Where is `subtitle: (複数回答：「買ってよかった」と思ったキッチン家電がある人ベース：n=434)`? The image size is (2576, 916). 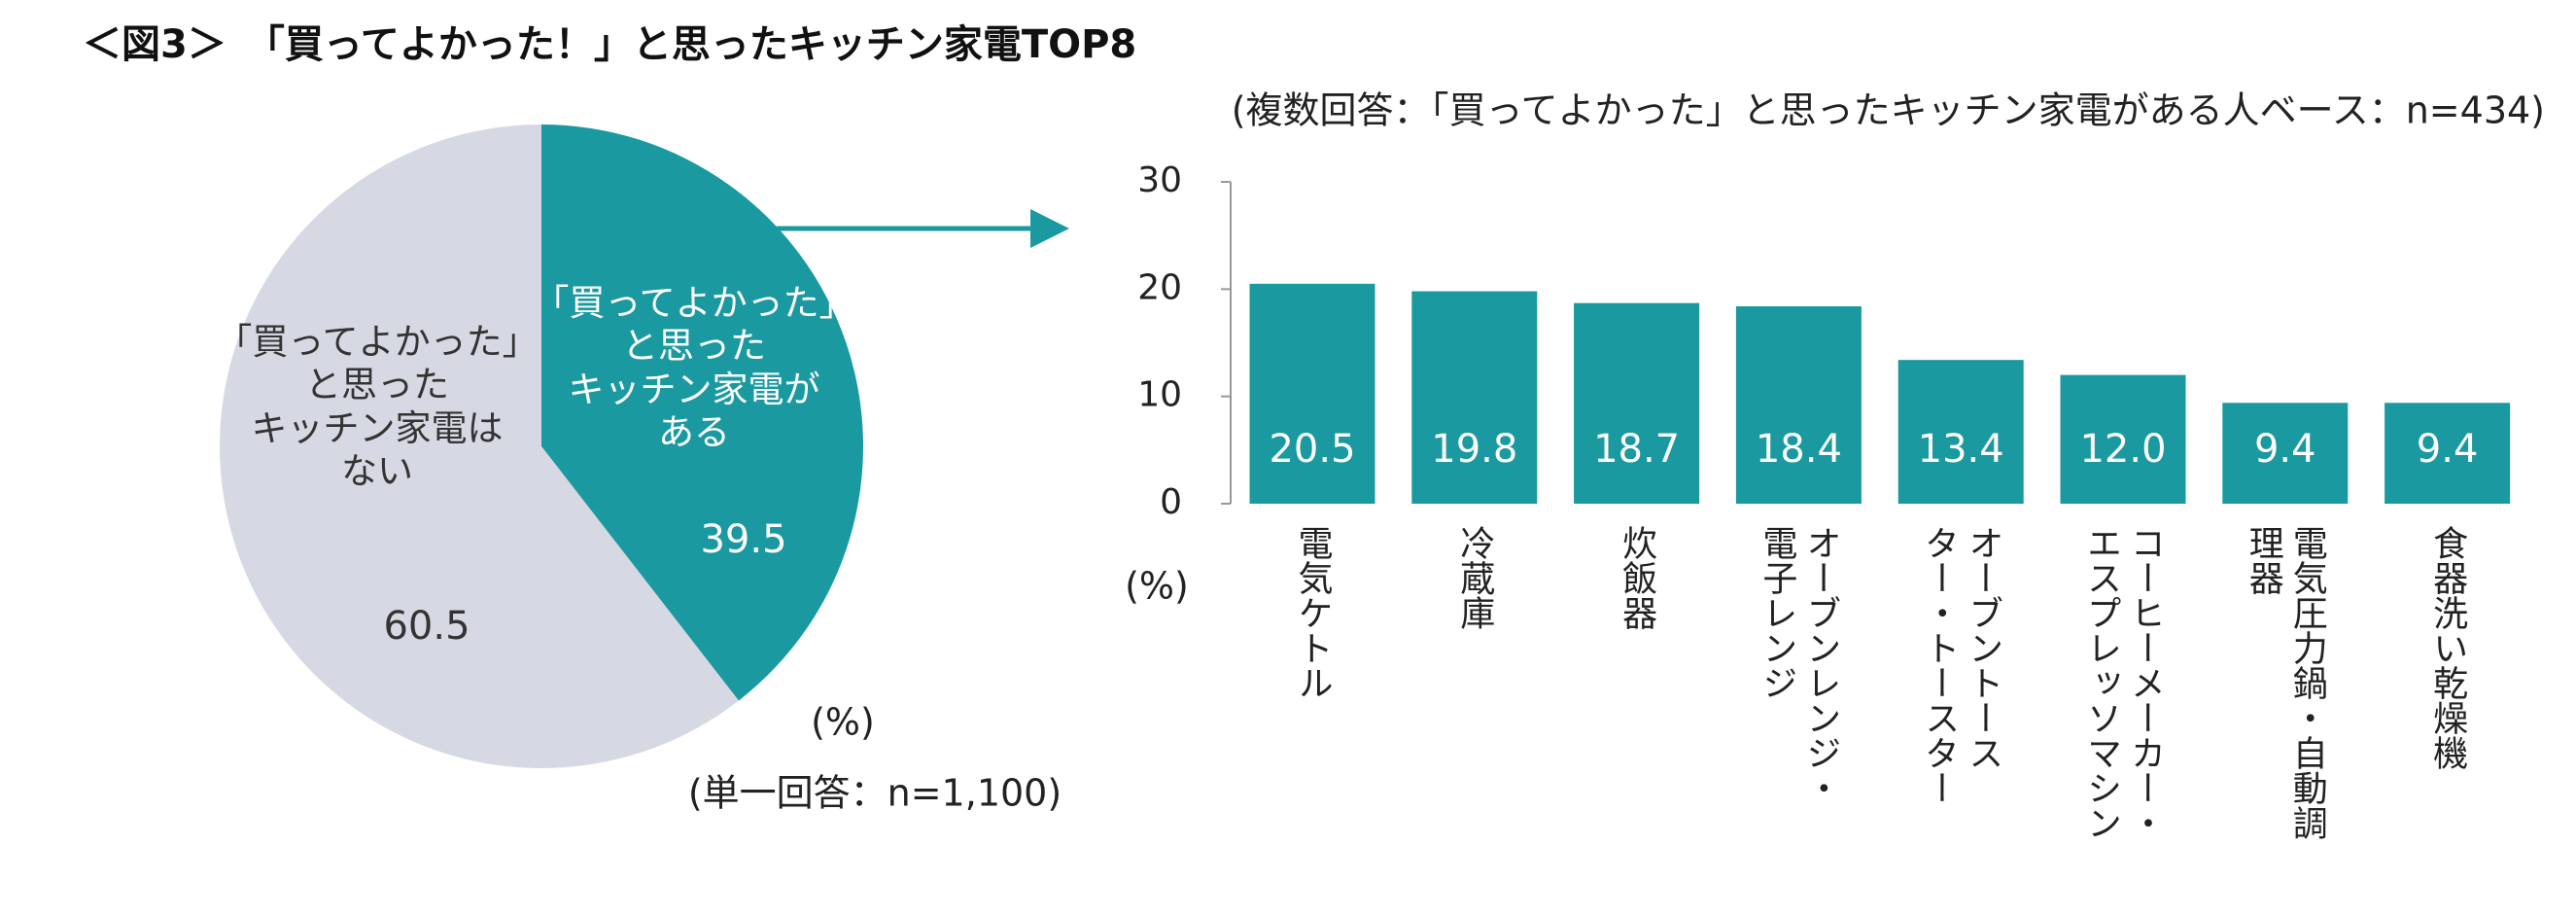
subtitle: (複数回答：「買ってよかった」と思ったキッチン家電がある人ベース：n=434) is located at coordinates (1888, 110).